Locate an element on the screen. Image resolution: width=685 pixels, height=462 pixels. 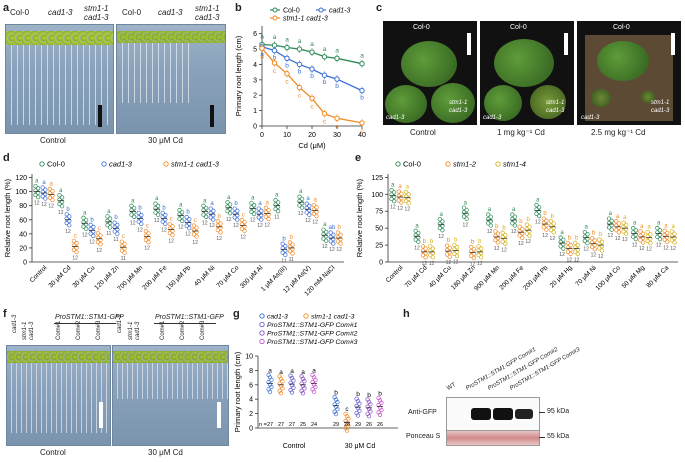
scale-bar is located at coordinates (101, 415).